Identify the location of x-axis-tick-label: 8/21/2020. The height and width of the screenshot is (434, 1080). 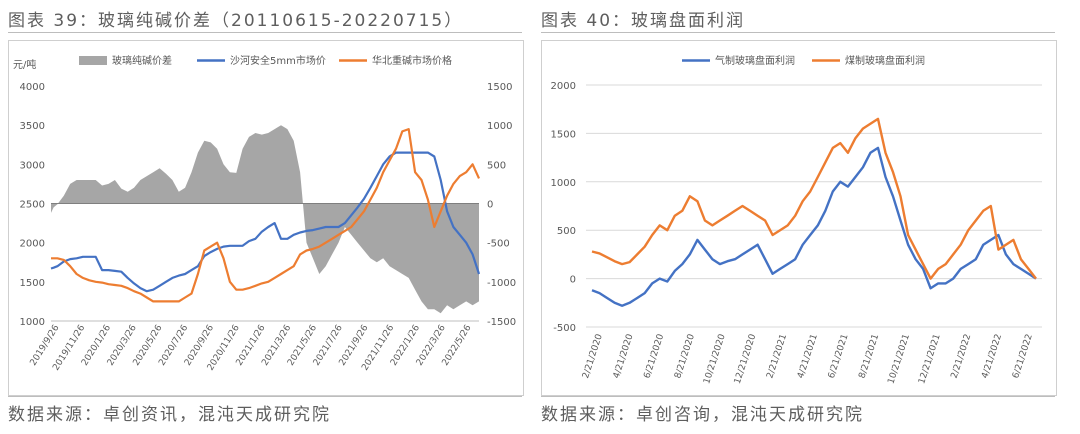
(685, 356).